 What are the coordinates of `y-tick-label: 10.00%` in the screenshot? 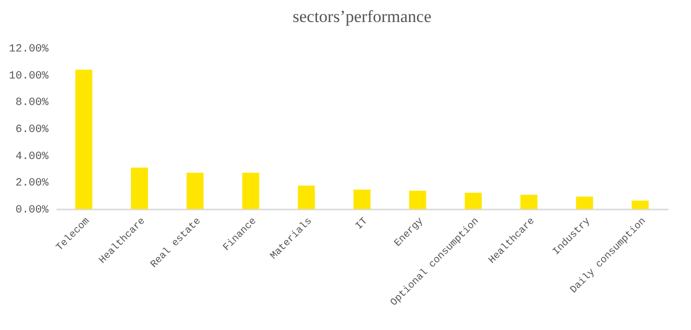 It's located at (28, 76).